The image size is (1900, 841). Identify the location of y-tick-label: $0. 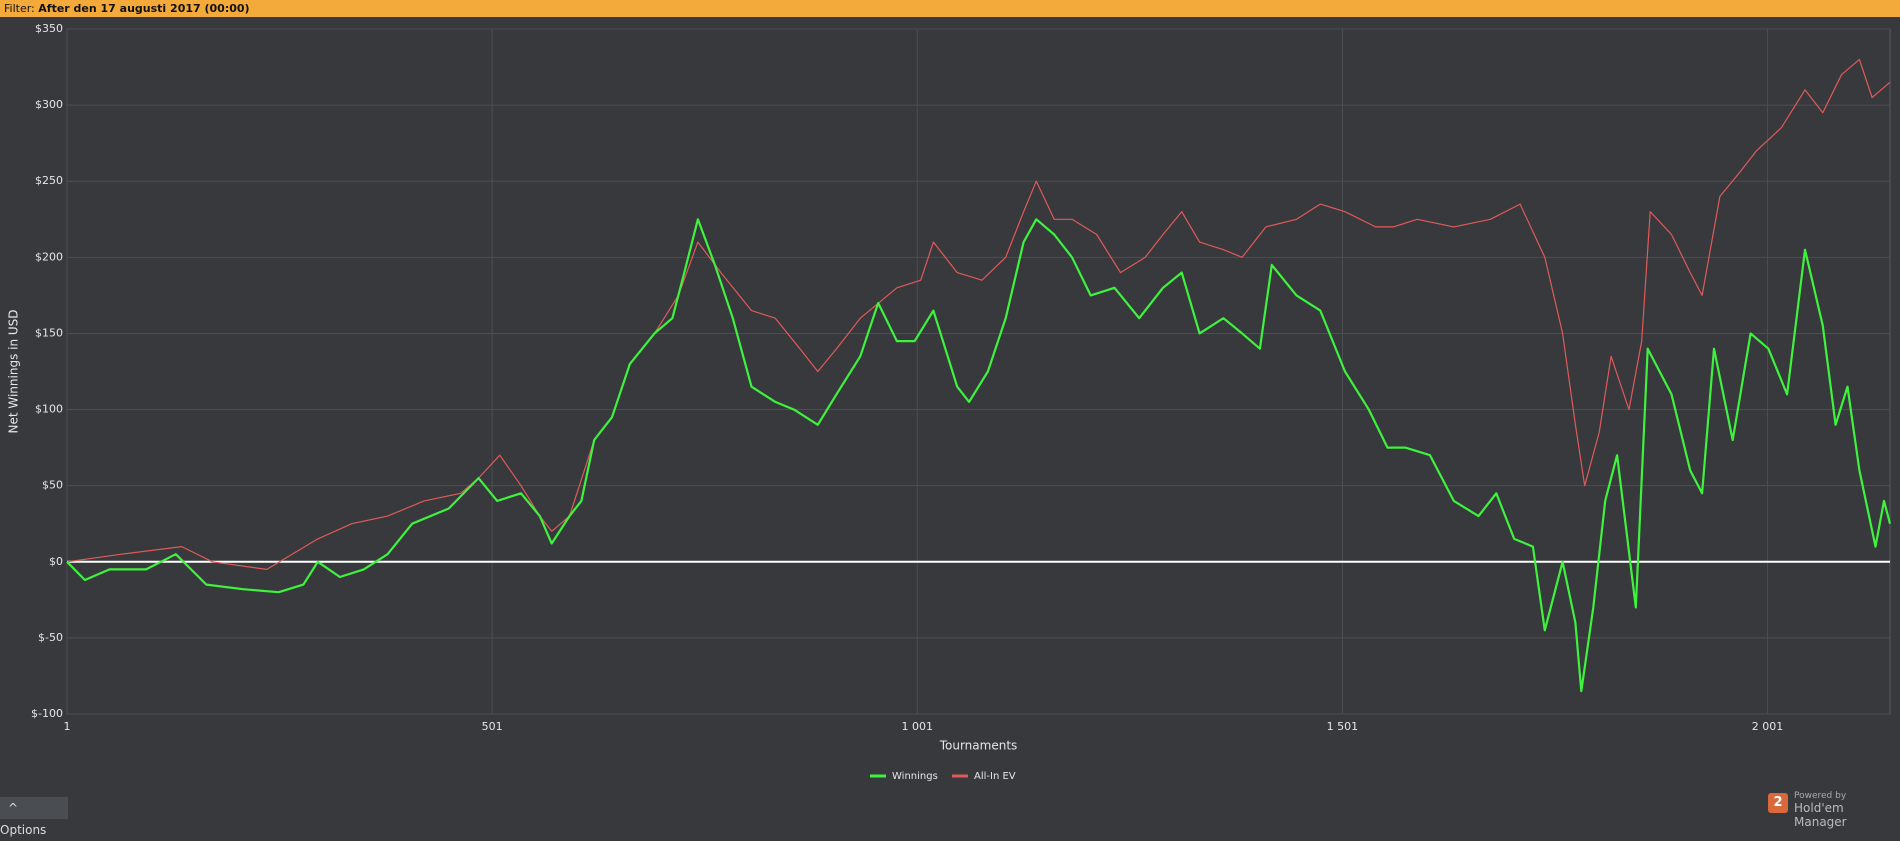
(56, 561).